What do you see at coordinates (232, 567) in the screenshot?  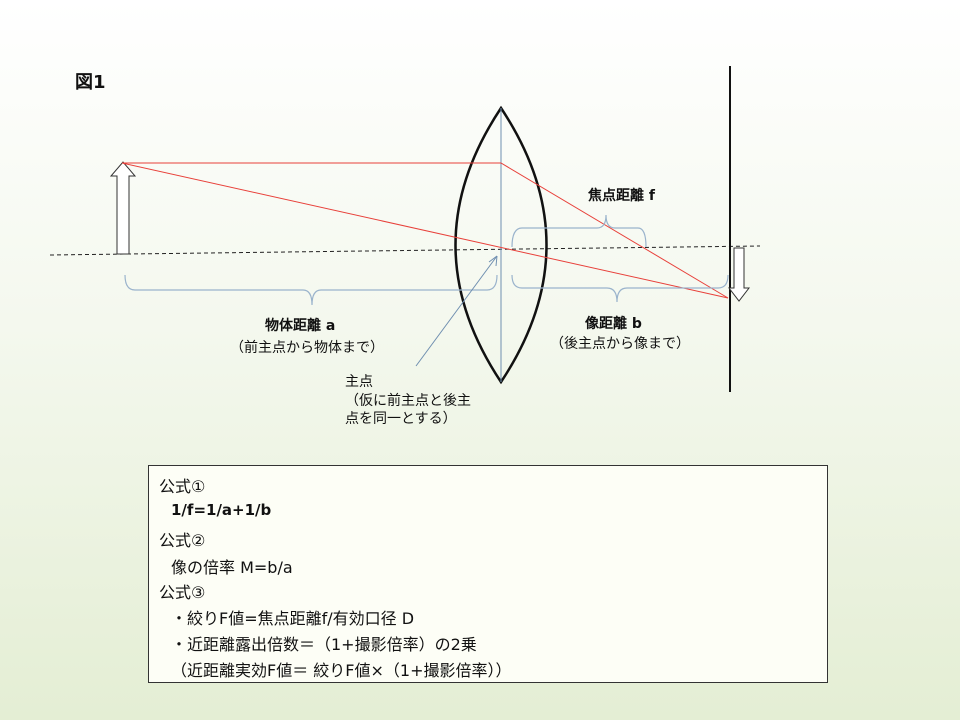 I see `formula-2: 像の倍率 M=b/a` at bounding box center [232, 567].